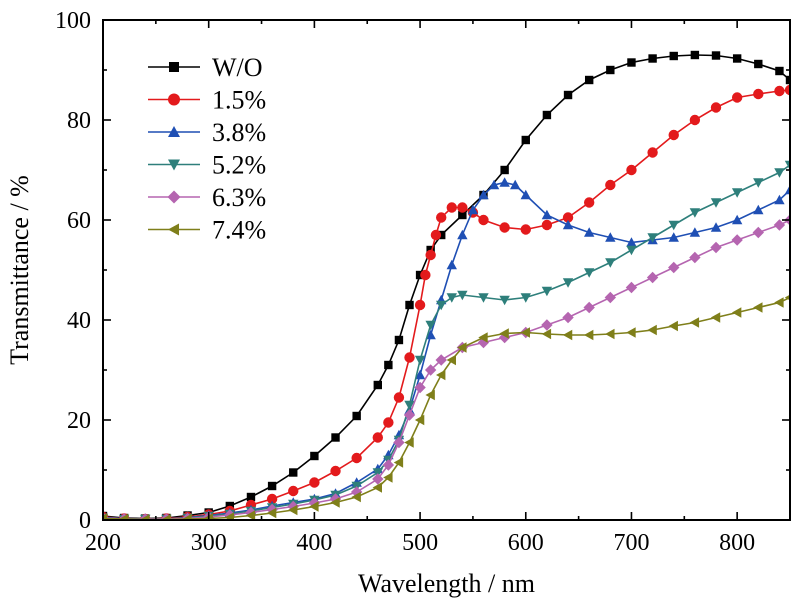 This screenshot has width=800, height=607. Describe the element at coordinates (239, 197) in the screenshot. I see `legend-label: 6.3%` at that location.